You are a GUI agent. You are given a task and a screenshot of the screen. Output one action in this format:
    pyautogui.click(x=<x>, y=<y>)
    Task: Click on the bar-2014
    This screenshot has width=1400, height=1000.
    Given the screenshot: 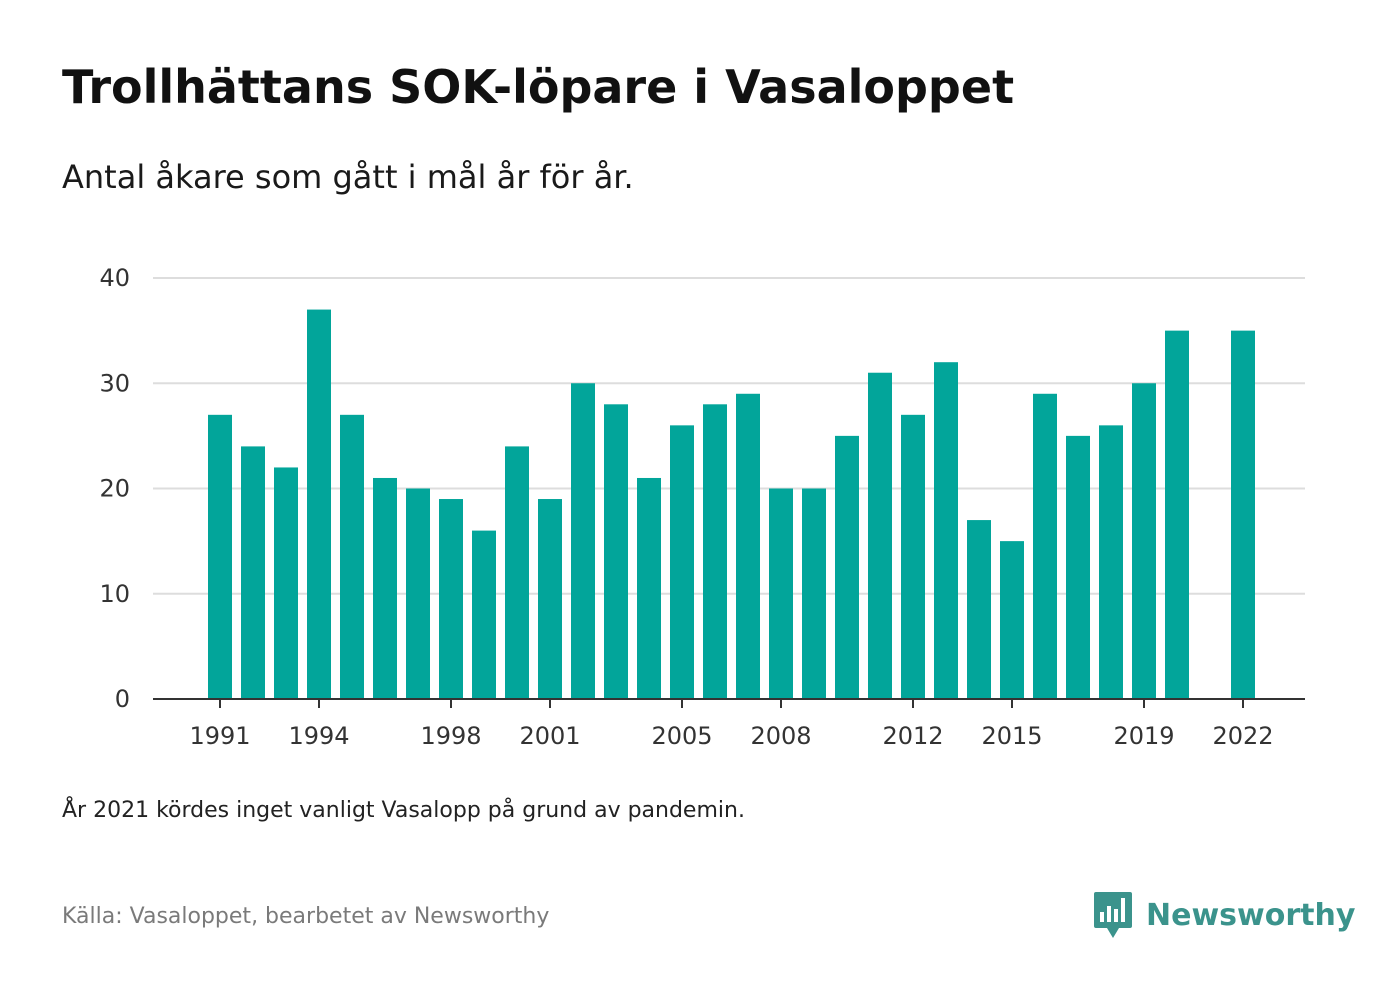 What is the action you would take?
    pyautogui.click(x=979, y=609)
    